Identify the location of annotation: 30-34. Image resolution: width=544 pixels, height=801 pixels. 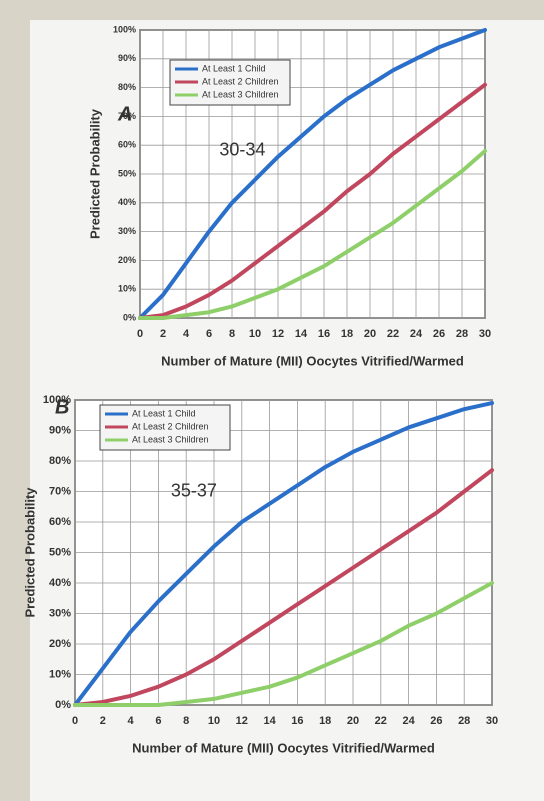
(242, 150).